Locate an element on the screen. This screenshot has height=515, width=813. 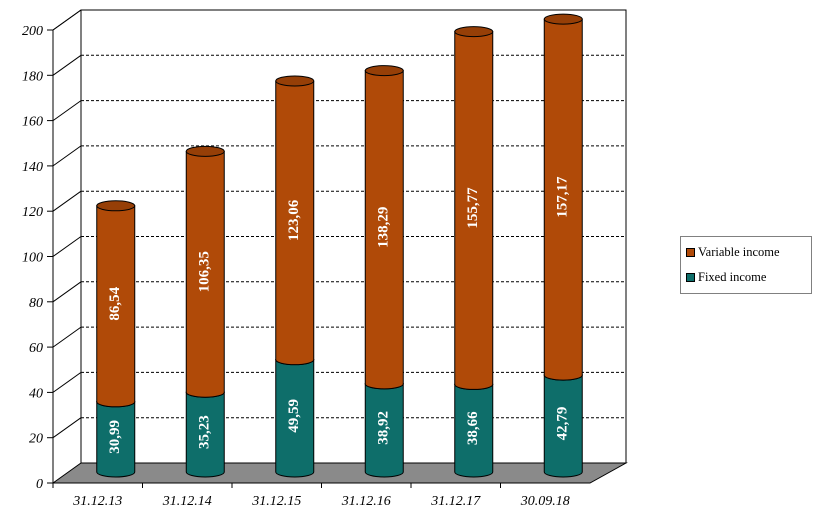
legend-label-variable-income: Variable income is located at coordinates (739, 252).